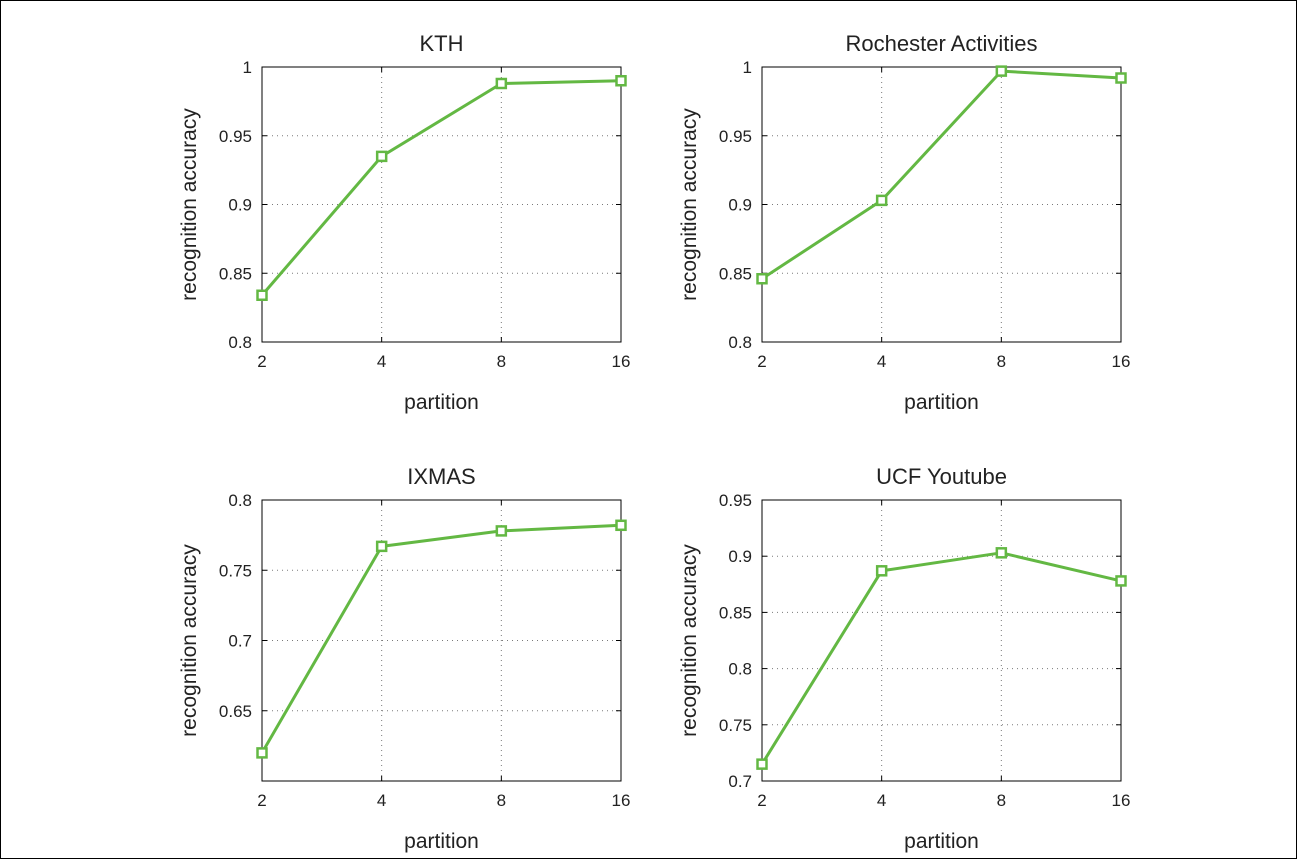 The height and width of the screenshot is (860, 1297). I want to click on plot-frame, so click(941, 640).